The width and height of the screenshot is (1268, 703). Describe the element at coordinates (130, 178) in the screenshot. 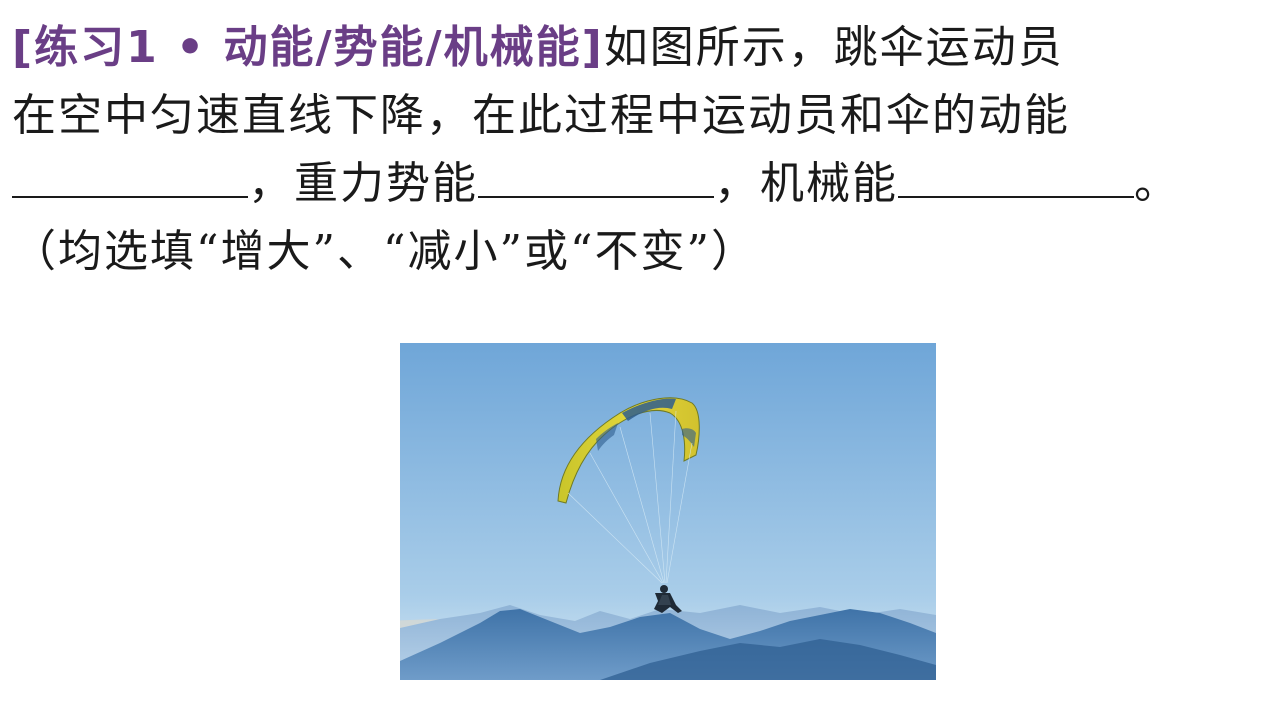

I see `answer-blank-kinetic` at that location.